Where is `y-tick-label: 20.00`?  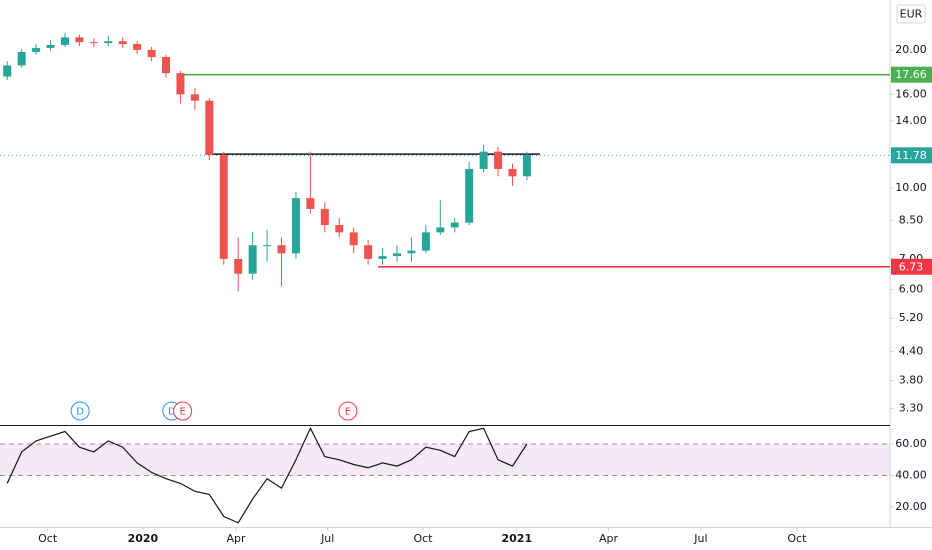
y-tick-label: 20.00 is located at coordinates (911, 49).